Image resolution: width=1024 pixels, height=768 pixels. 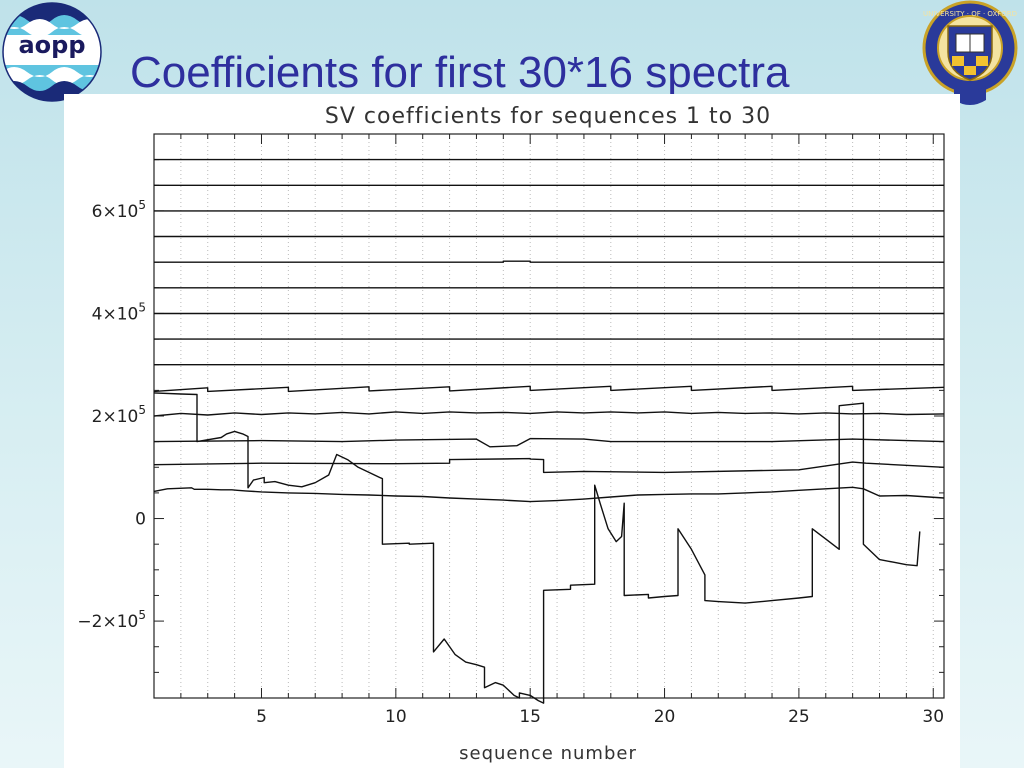 I want to click on x-tick-label: 20, so click(x=665, y=717).